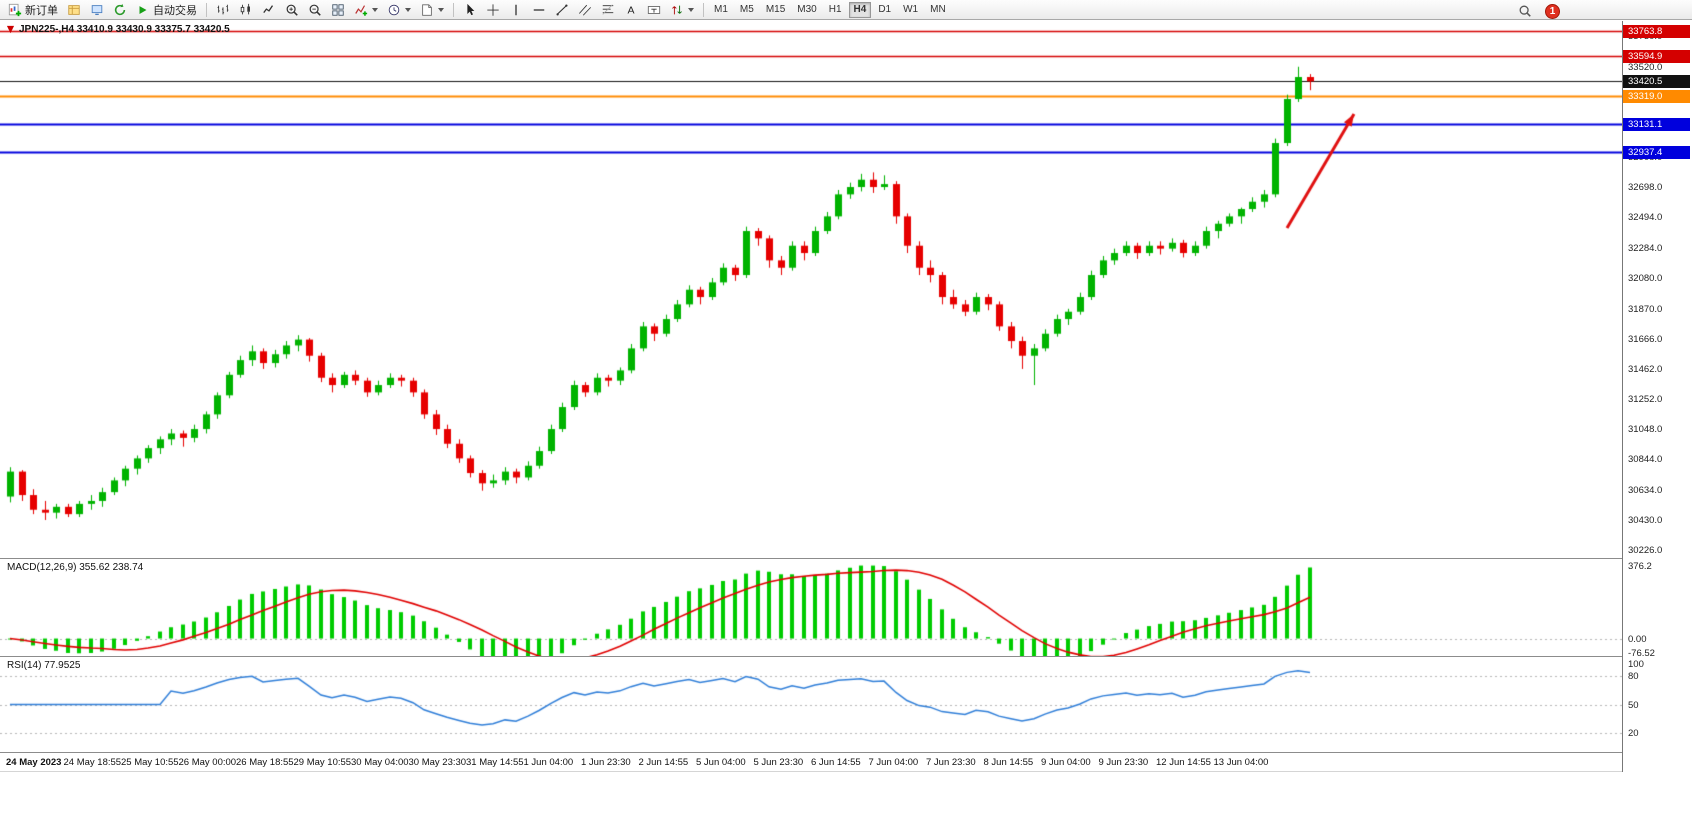  What do you see at coordinates (1633, 676) in the screenshot?
I see `rsi-axis-tick: 80` at bounding box center [1633, 676].